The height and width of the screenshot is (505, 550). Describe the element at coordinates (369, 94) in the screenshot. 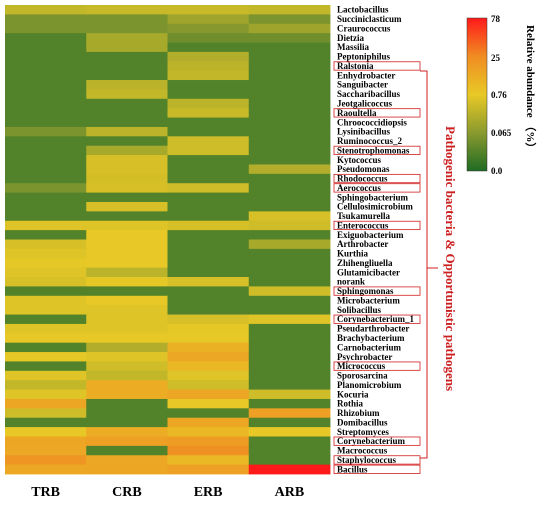

I see `genus-label: Saccharibacillus` at that location.